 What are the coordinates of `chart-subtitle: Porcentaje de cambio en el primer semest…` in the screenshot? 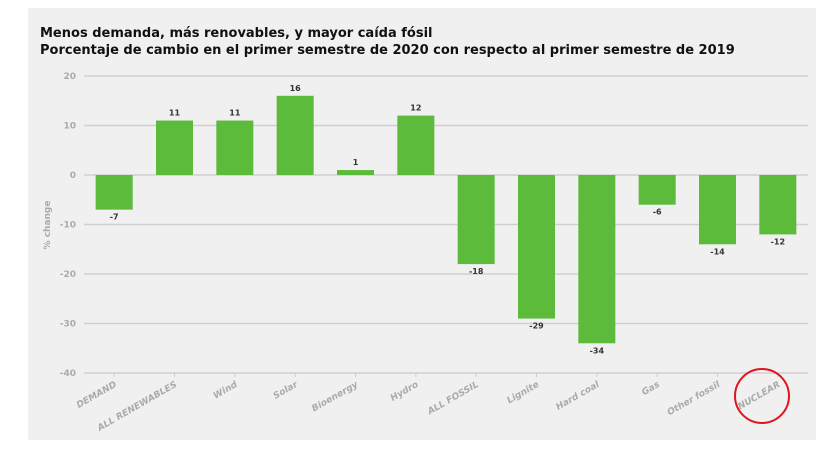 It's located at (387, 50).